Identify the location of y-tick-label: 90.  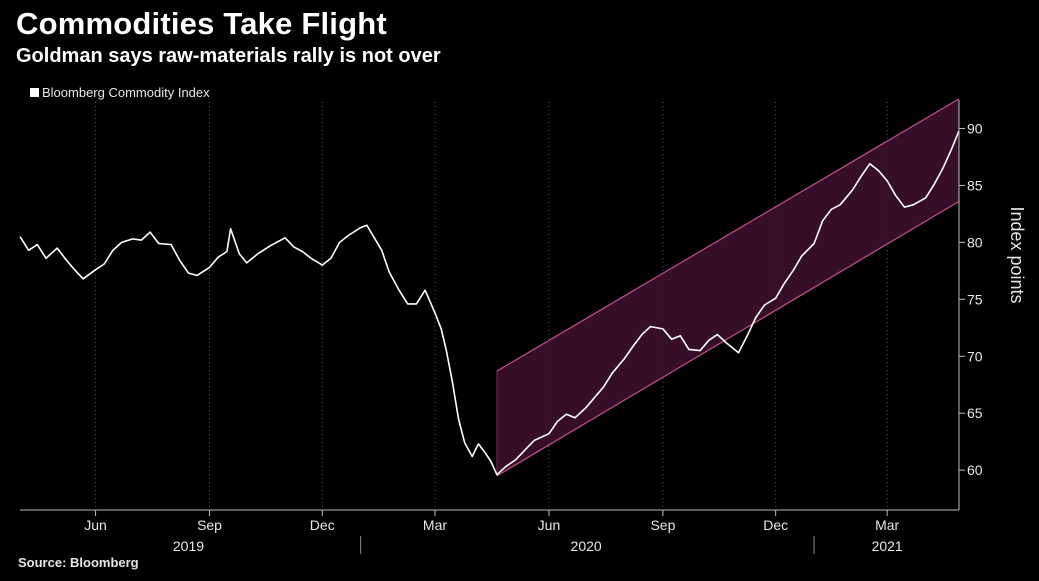
(975, 128).